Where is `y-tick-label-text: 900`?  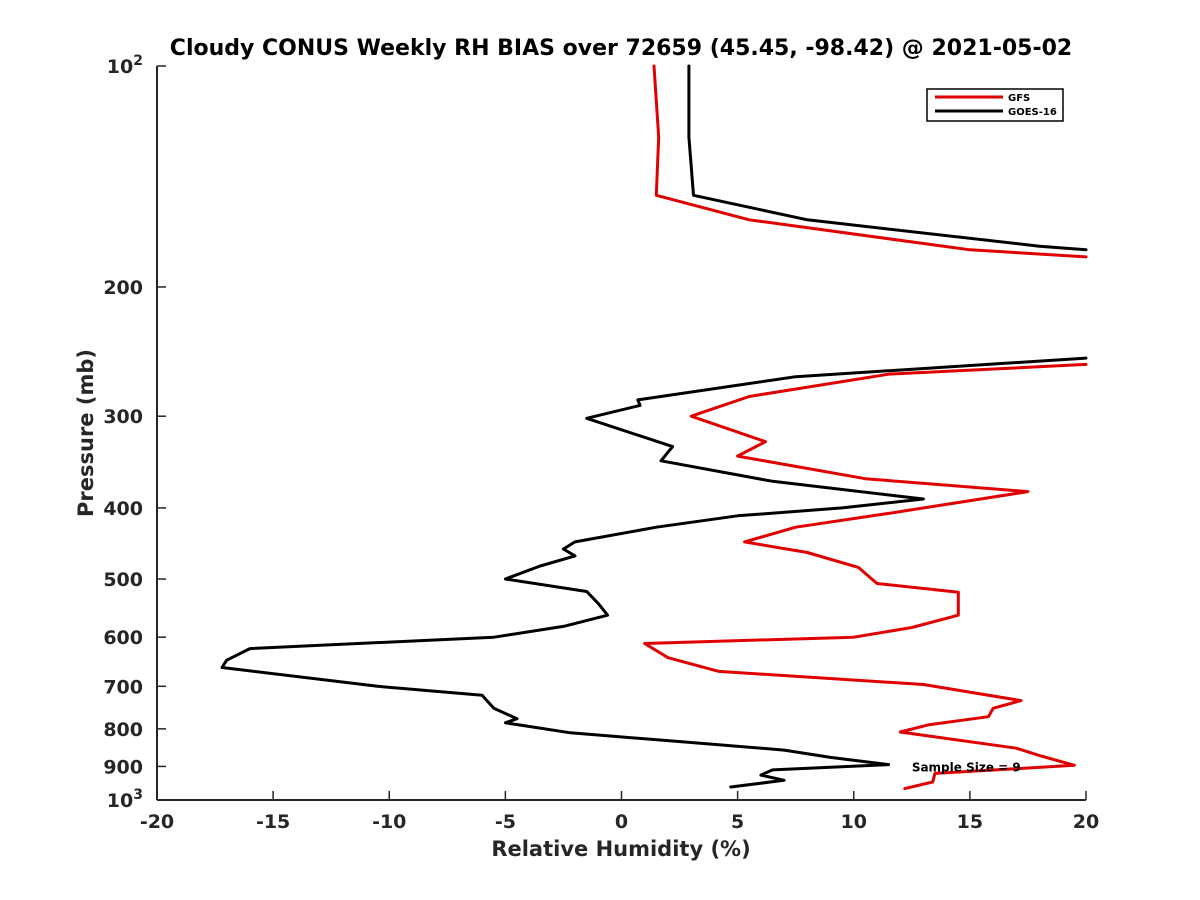 y-tick-label-text: 900 is located at coordinates (123, 767).